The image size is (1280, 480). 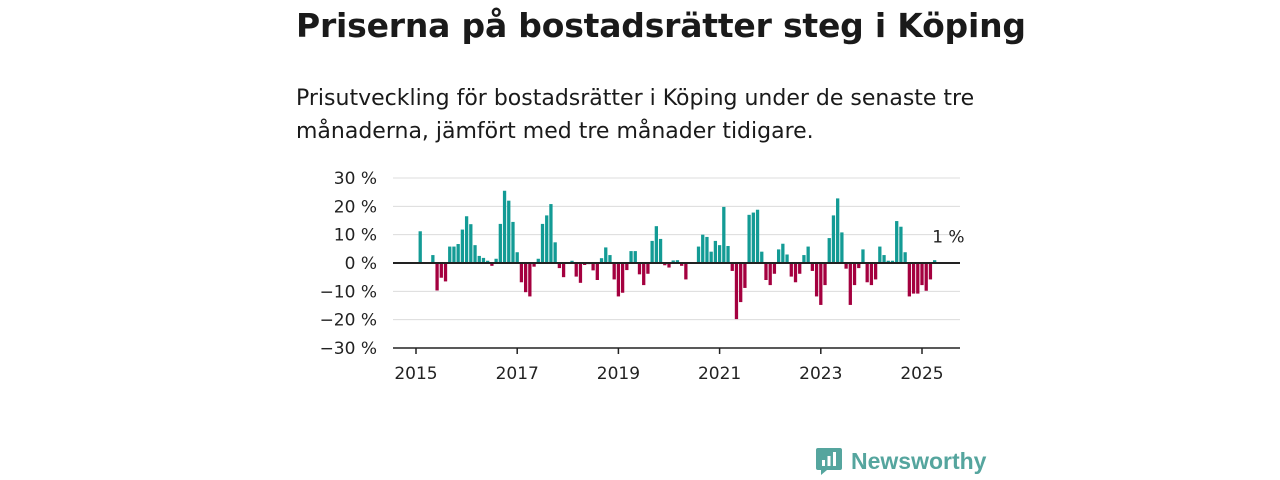 I want to click on y-tick-label: 20 %, so click(x=355, y=207).